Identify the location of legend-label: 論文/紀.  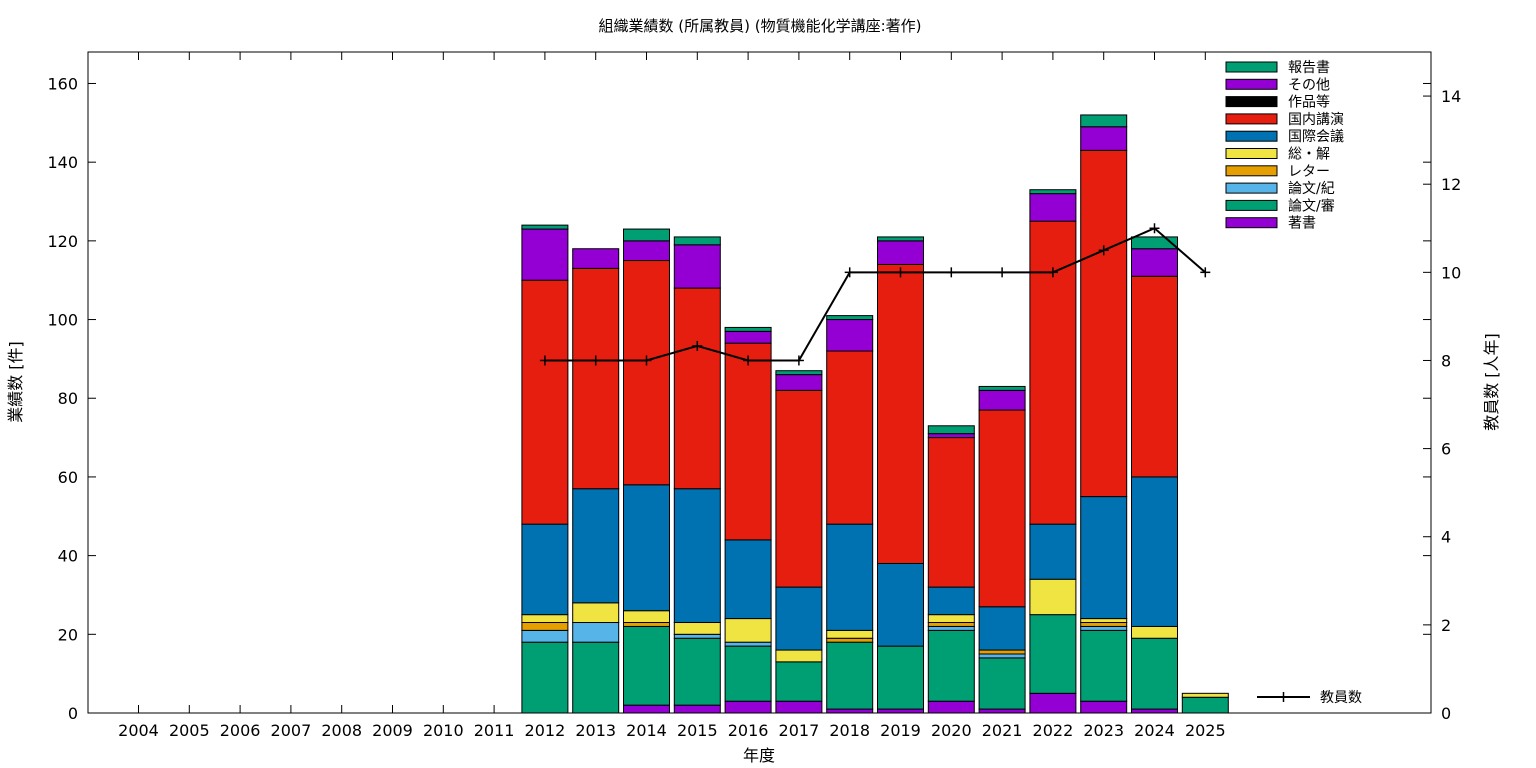
(1311, 189).